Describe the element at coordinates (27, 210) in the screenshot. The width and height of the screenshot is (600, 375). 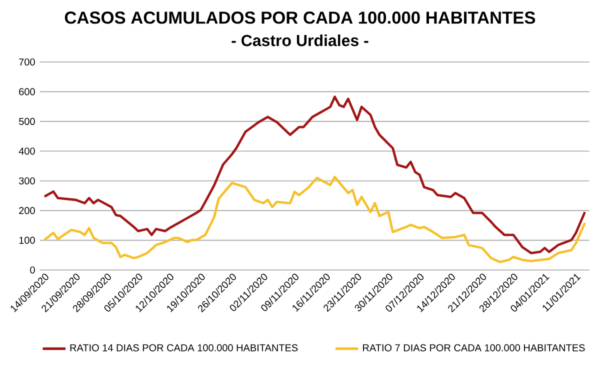
I see `y-tick-label: 200` at that location.